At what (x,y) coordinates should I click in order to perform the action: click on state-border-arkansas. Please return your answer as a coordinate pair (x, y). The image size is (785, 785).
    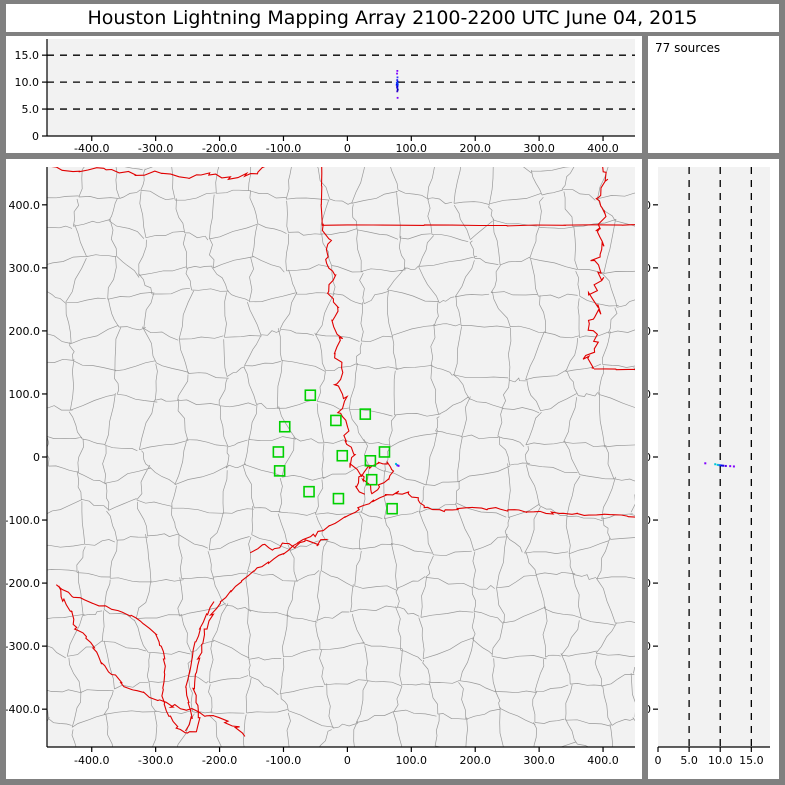
    Looking at the image, I should click on (478, 225).